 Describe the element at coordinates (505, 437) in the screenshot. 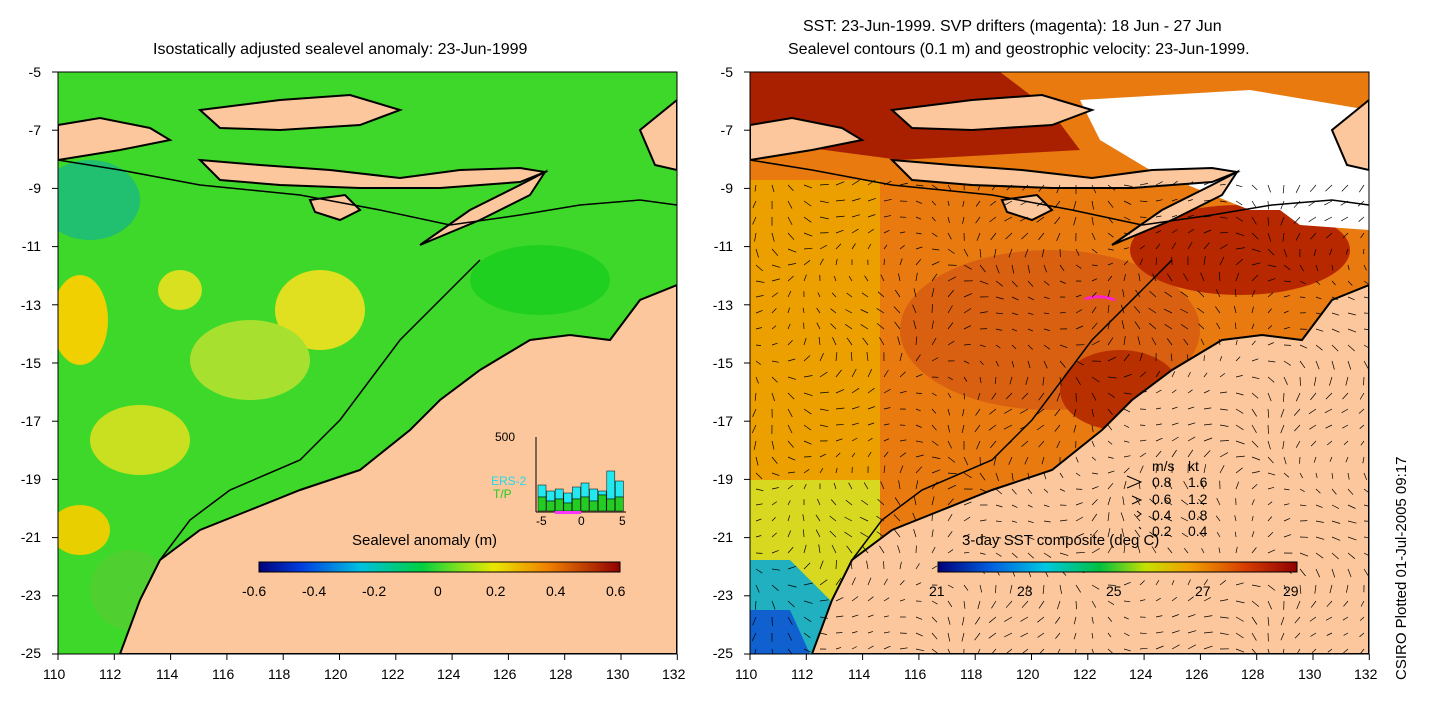

I see `histogram-ymax-label: 500` at that location.